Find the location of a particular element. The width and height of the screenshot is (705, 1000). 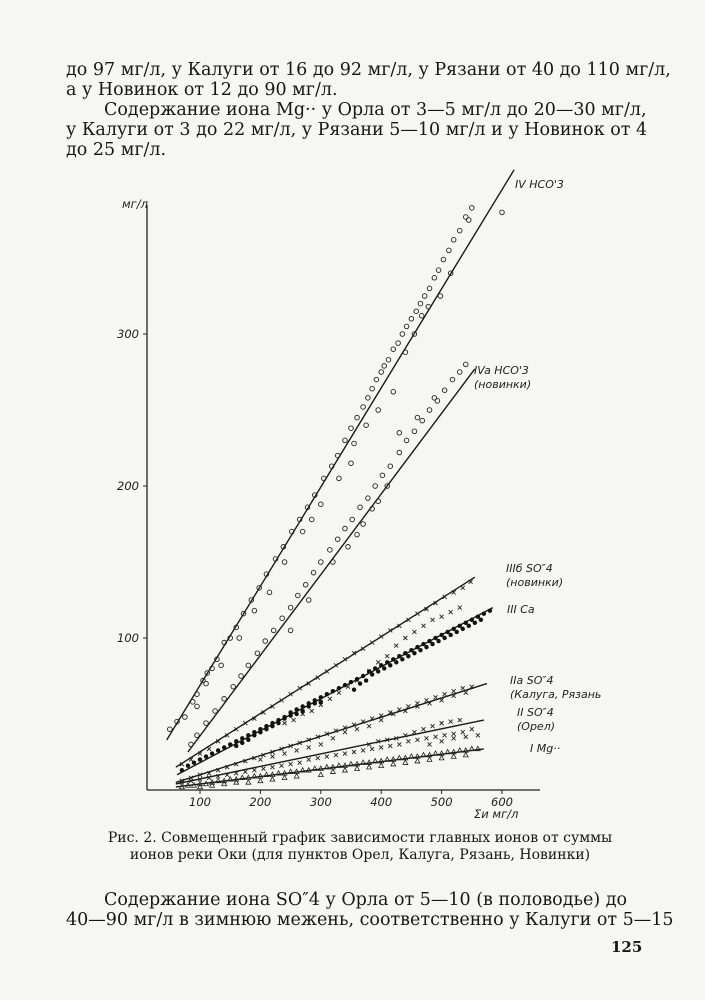

x-tick-label: 400 is located at coordinates (381, 802).